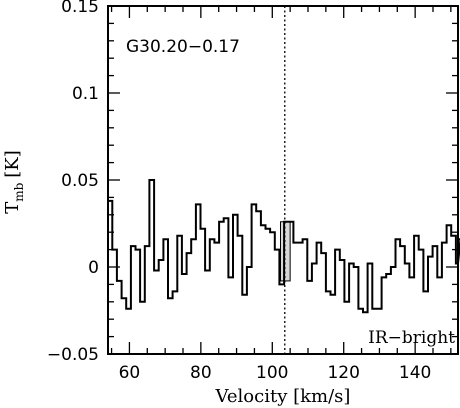 The height and width of the screenshot is (408, 460). What do you see at coordinates (130, 373) in the screenshot?
I see `x-tick-label: 60` at bounding box center [130, 373].